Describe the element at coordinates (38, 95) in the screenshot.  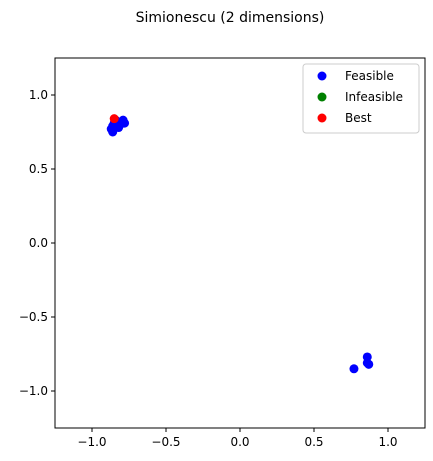
I see `y-tick-label: 1.0` at that location.